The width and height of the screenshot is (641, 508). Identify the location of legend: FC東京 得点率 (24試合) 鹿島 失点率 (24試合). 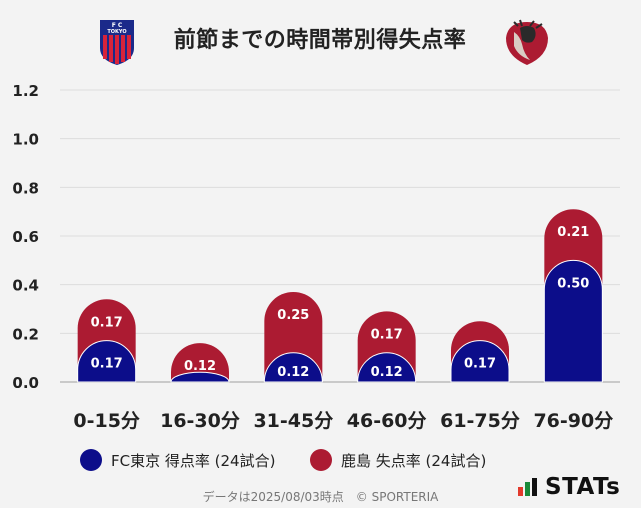
(320, 462).